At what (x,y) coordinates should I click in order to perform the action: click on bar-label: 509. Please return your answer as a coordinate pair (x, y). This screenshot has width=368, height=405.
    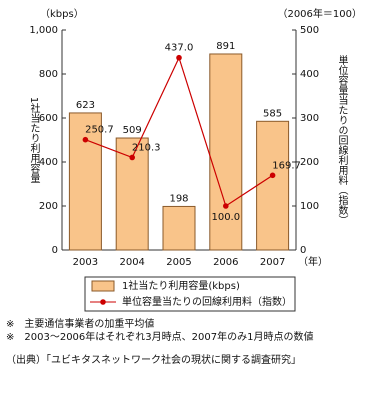
    Looking at the image, I should click on (132, 130).